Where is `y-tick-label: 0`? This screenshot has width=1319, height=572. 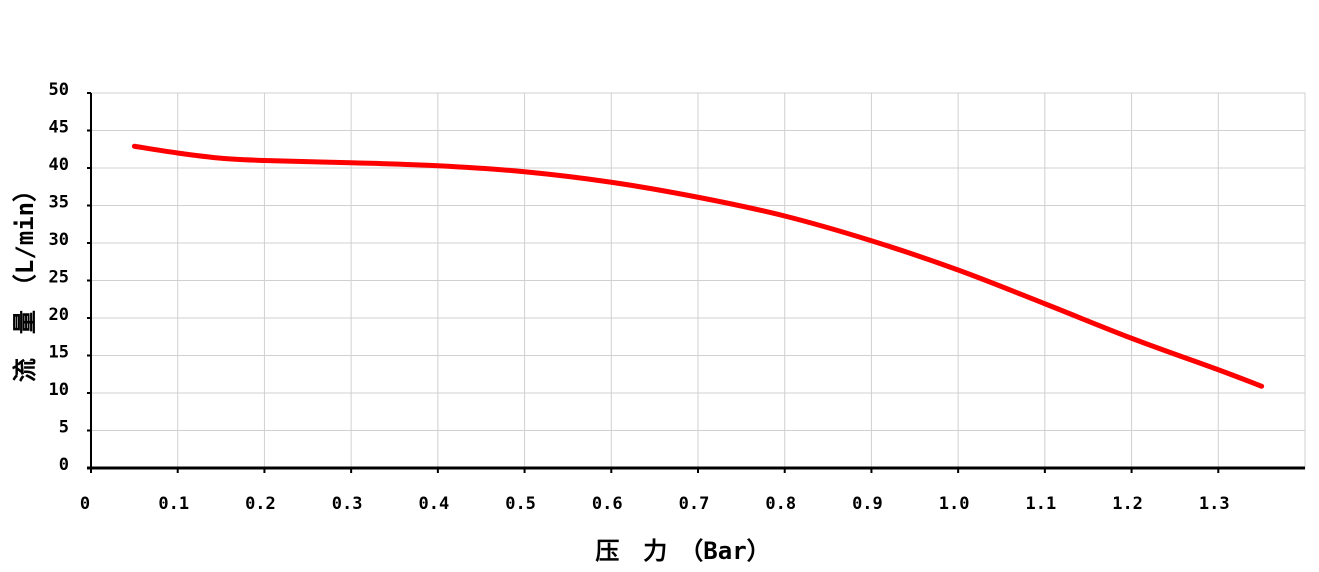
y-tick-label: 0 is located at coordinates (64, 465).